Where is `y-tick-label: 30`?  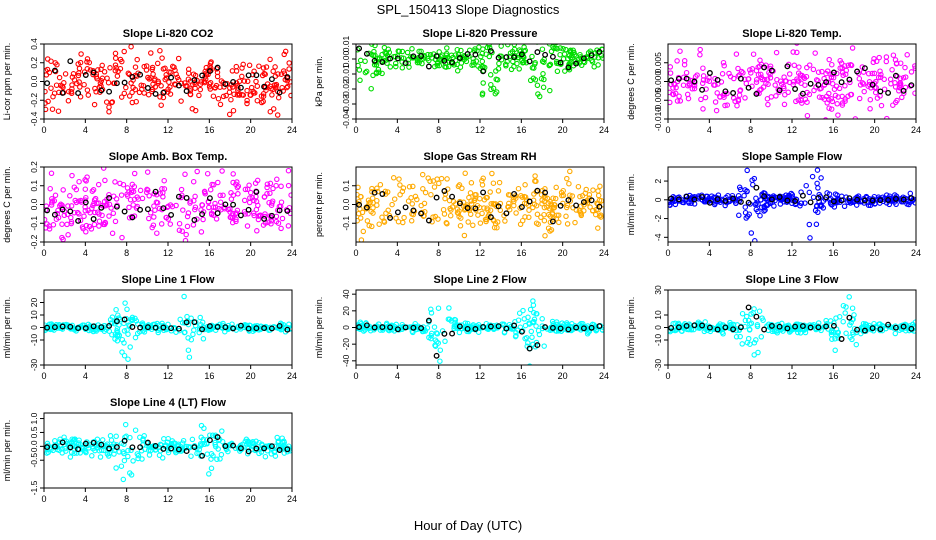 y-tick-label: 30 is located at coordinates (658, 290).